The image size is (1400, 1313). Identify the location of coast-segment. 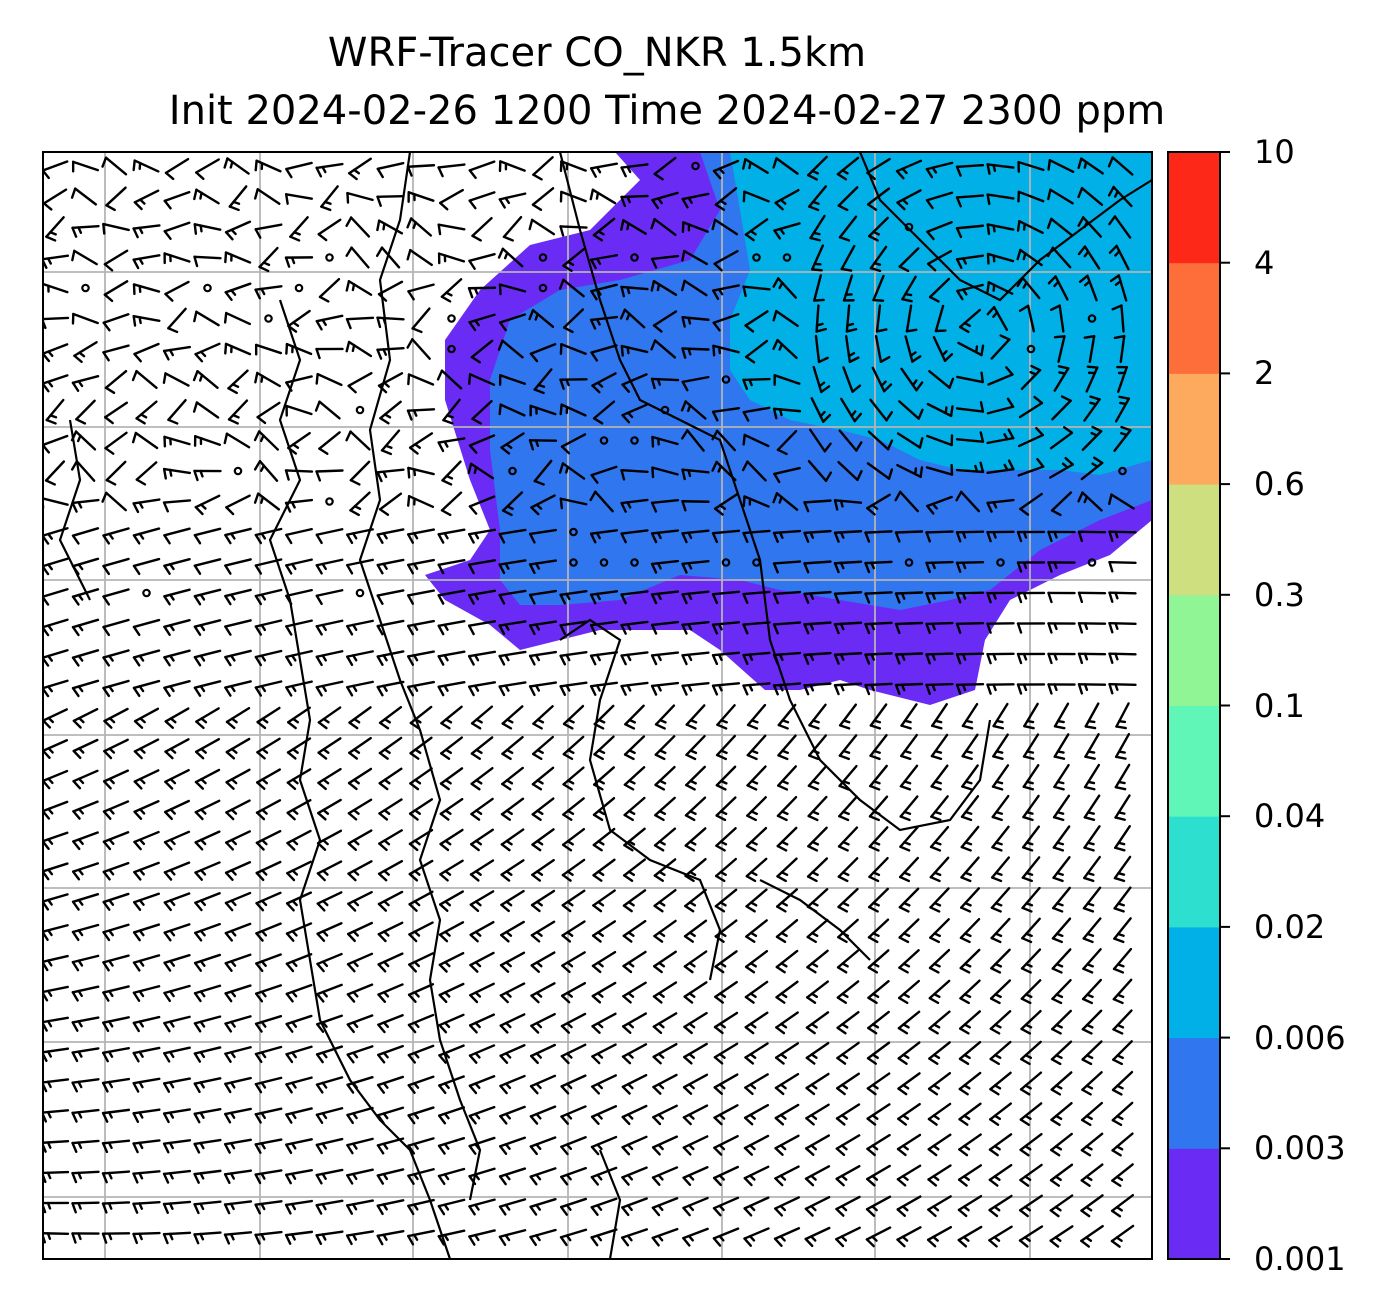
(1005, 227).